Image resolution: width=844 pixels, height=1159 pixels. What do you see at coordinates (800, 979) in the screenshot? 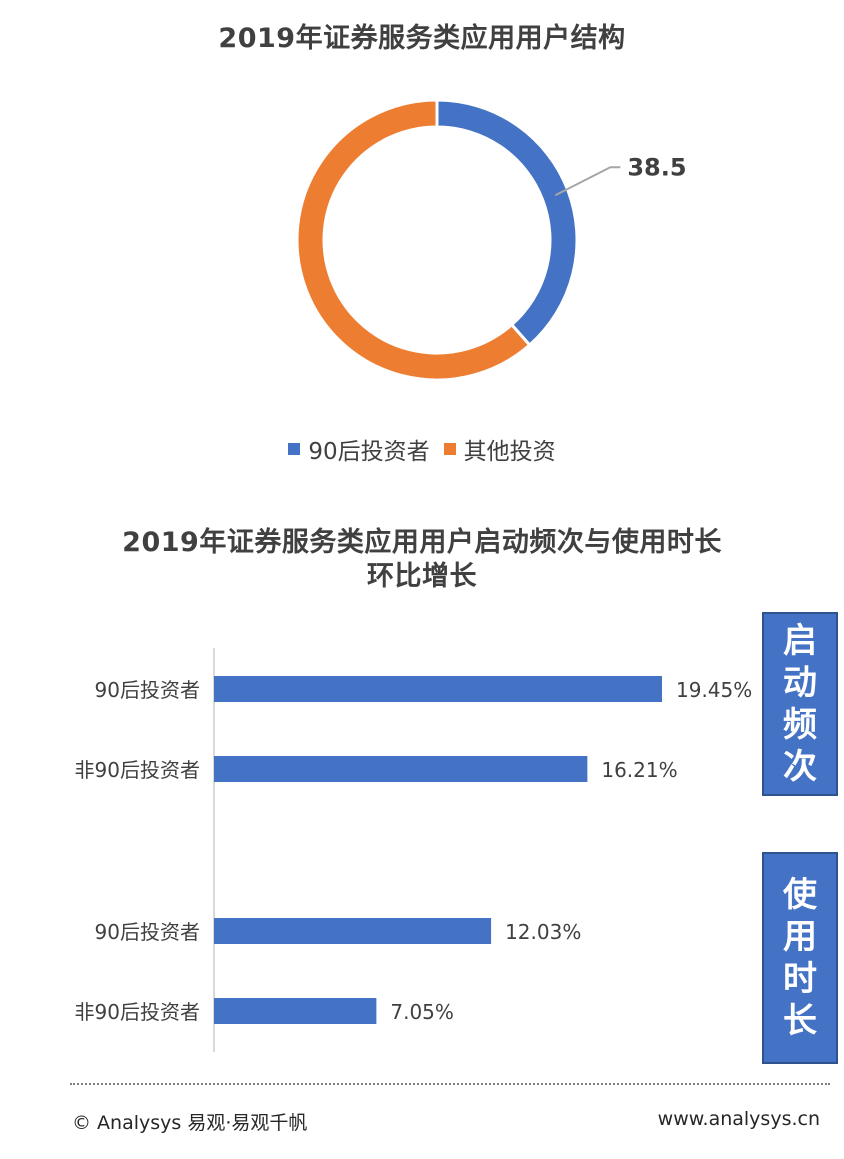
I see `usage-duration-char: 时` at bounding box center [800, 979].